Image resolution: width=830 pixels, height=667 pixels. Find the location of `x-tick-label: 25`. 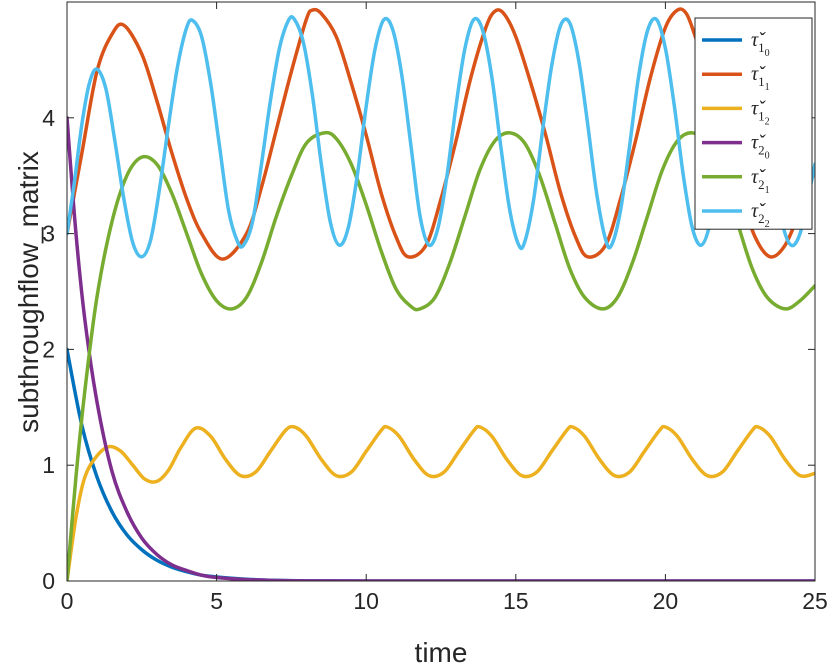

x-tick-label: 25 is located at coordinates (815, 601).